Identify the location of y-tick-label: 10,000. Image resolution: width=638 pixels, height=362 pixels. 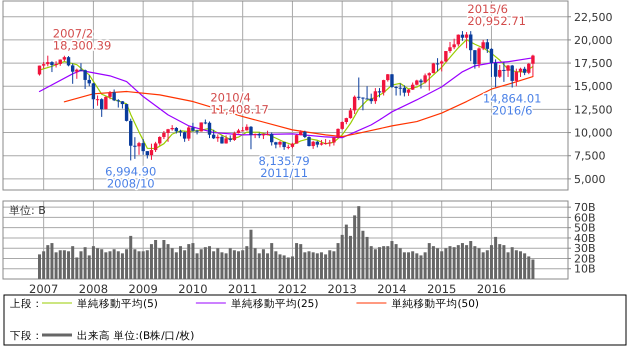
(593, 133).